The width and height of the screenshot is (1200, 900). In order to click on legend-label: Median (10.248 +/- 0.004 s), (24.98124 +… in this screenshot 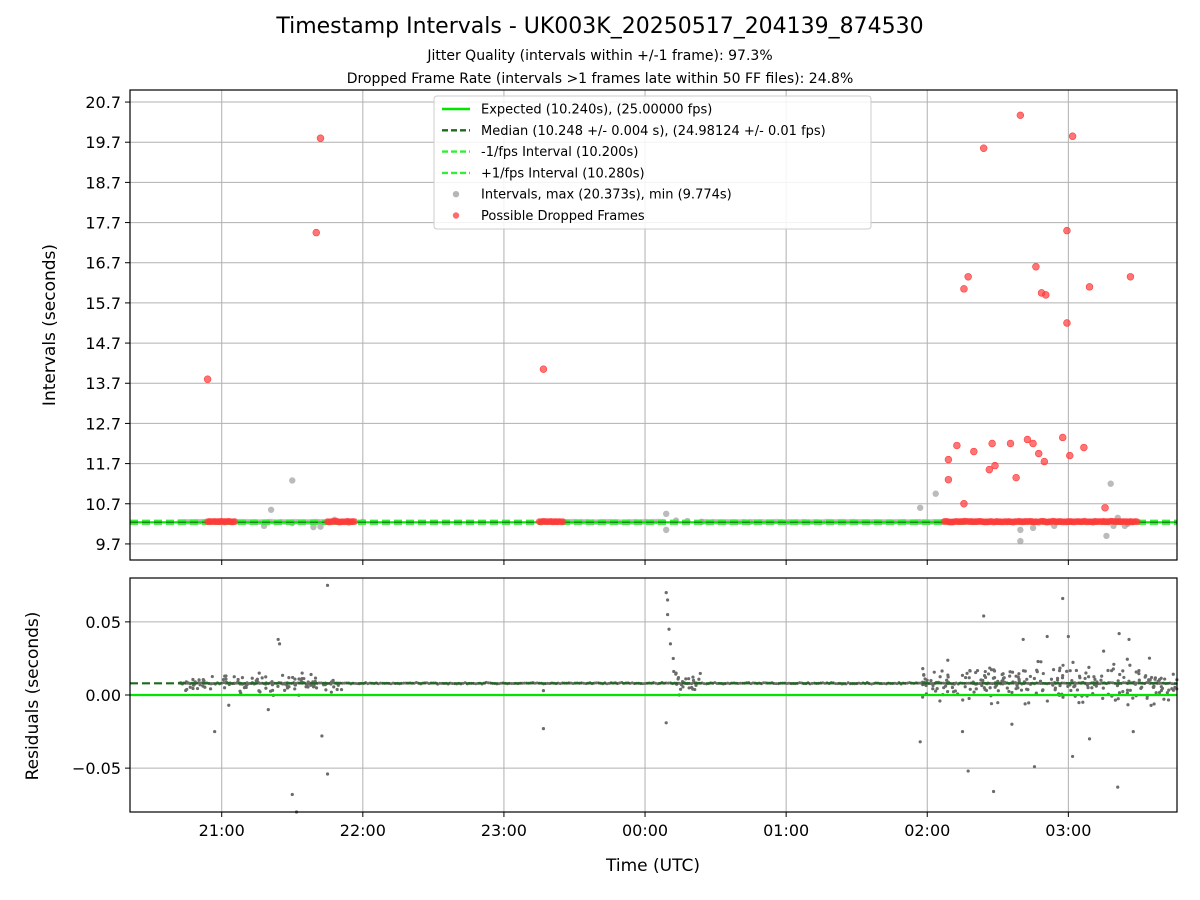, I will do `click(653, 131)`.